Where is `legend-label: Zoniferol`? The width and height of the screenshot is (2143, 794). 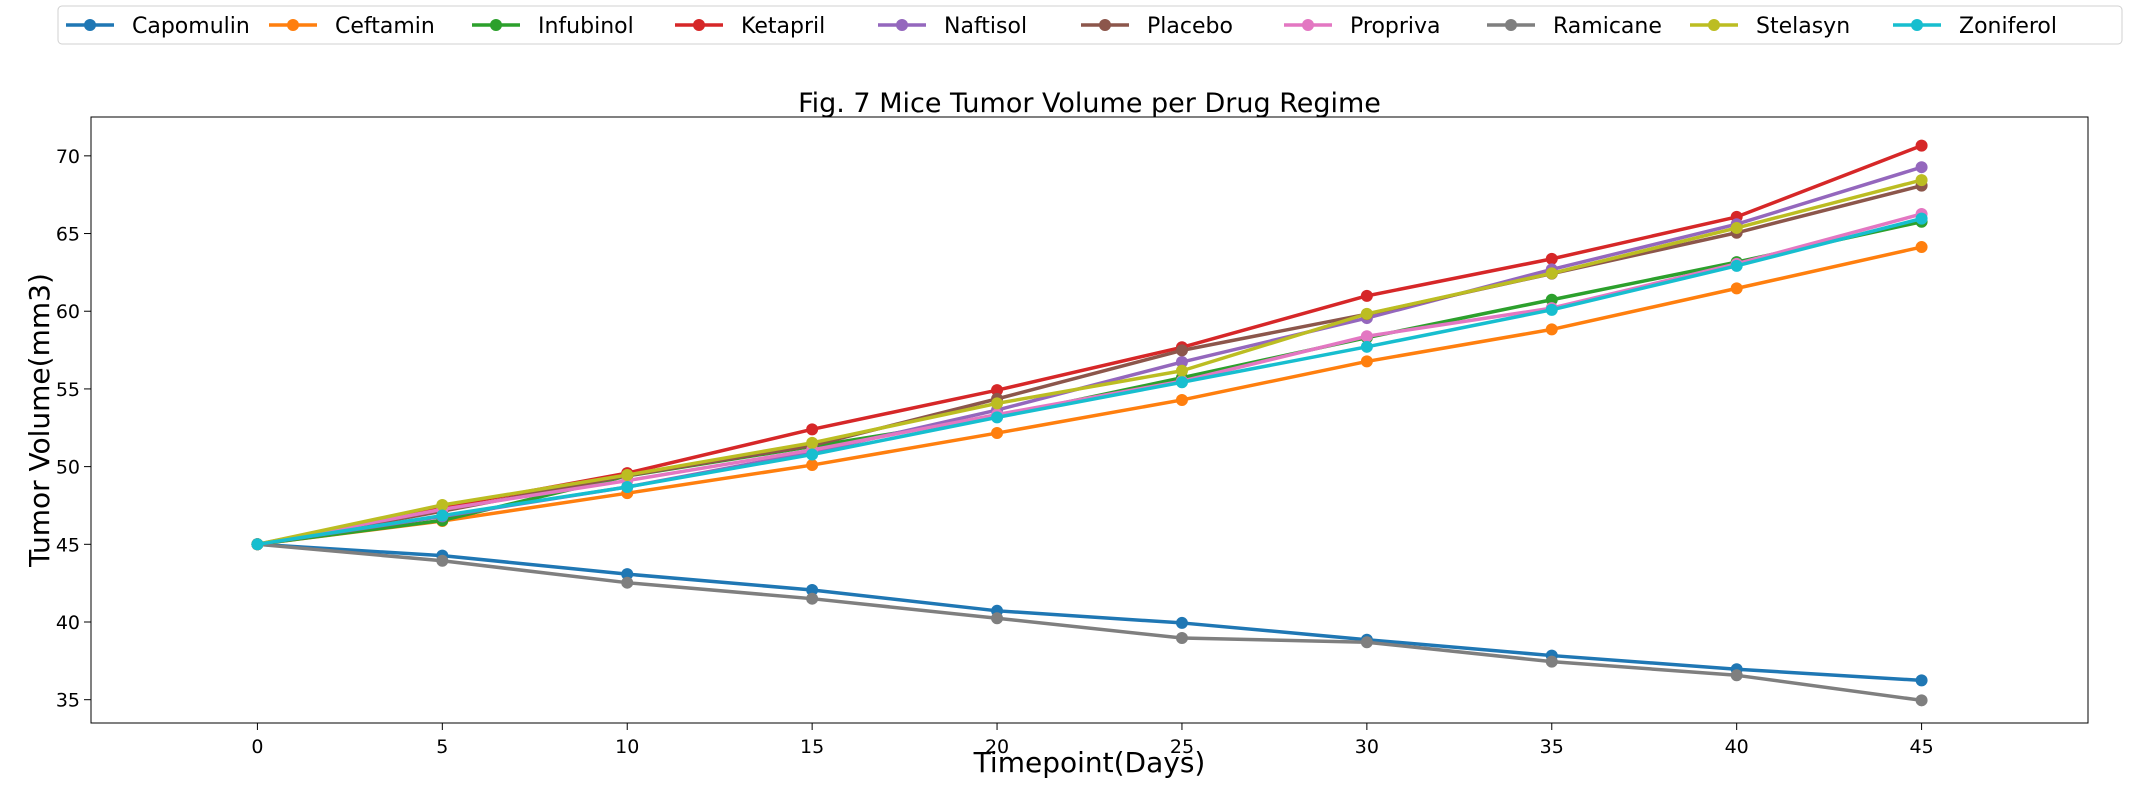 legend-label: Zoniferol is located at coordinates (2008, 26).